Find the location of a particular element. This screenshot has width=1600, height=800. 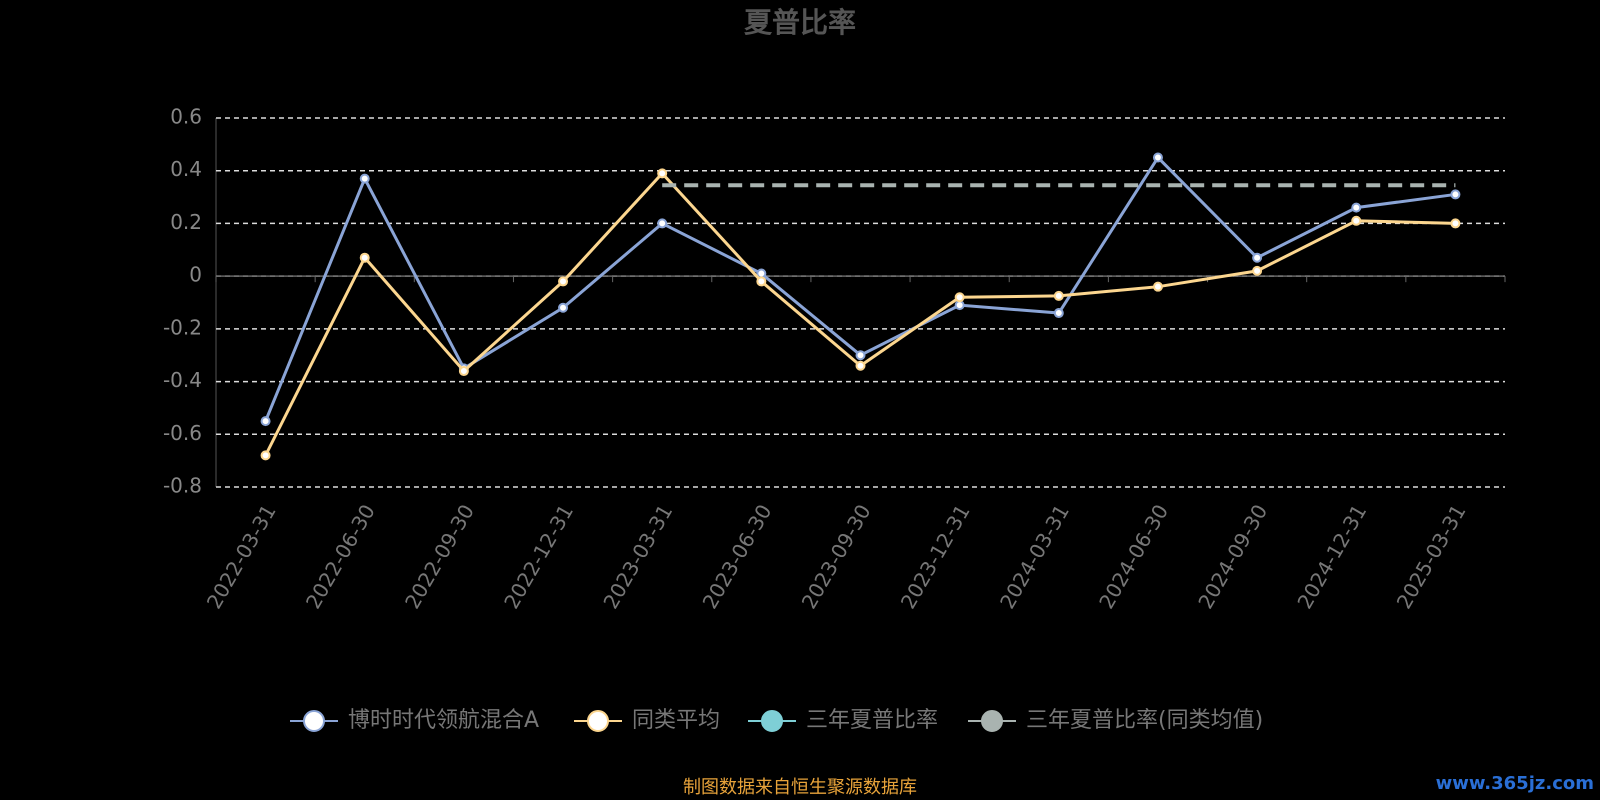

x-tick-label: 2022-09-30 is located at coordinates (439, 556).